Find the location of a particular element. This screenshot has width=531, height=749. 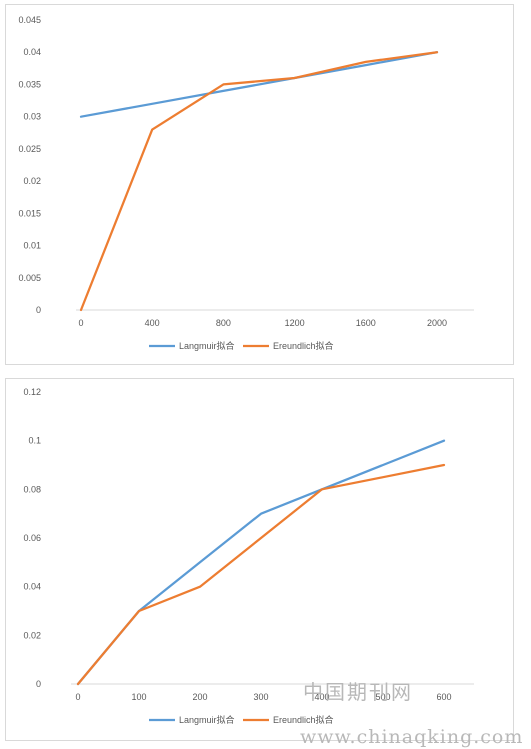

x-tick-label: 300 is located at coordinates (260, 697).